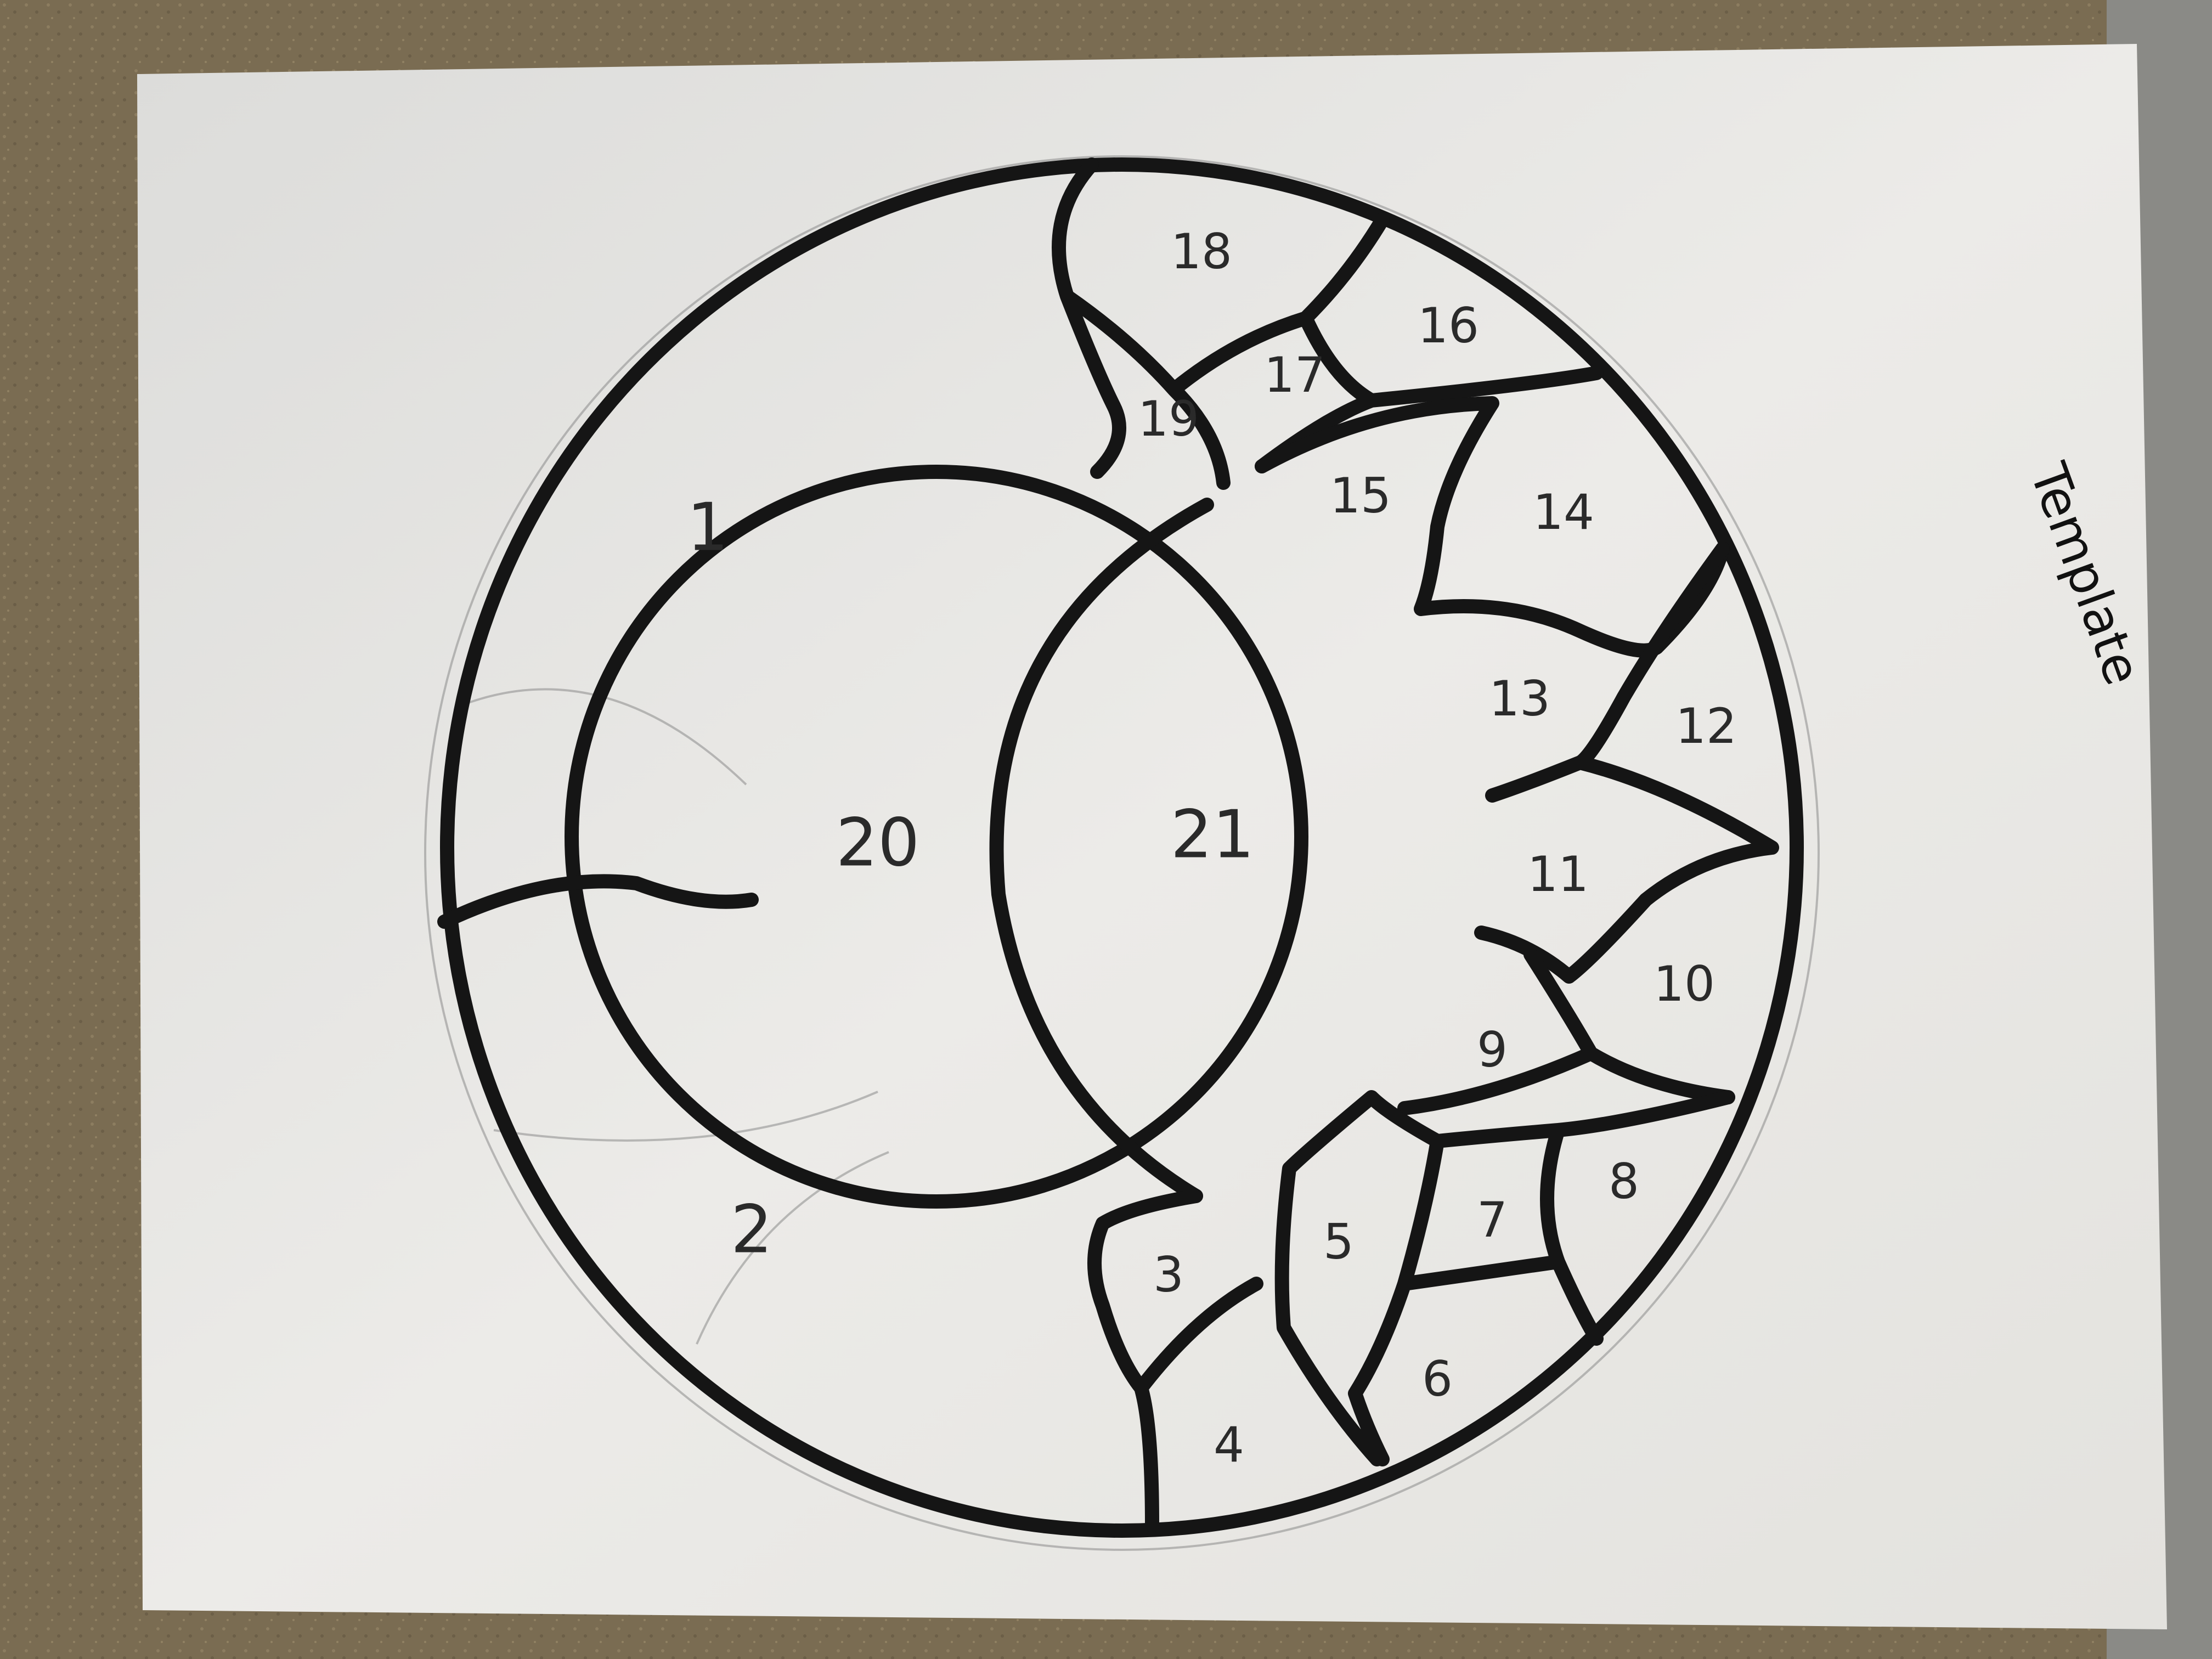 This screenshot has height=1659, width=2212. Describe the element at coordinates (1438, 1379) in the screenshot. I see `piece-6-label: 6` at that location.